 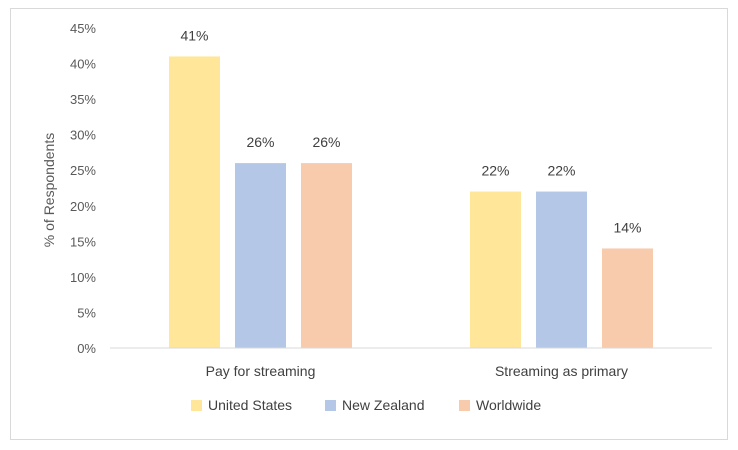 What do you see at coordinates (194, 35) in the screenshot?
I see `data-label: 41%` at bounding box center [194, 35].